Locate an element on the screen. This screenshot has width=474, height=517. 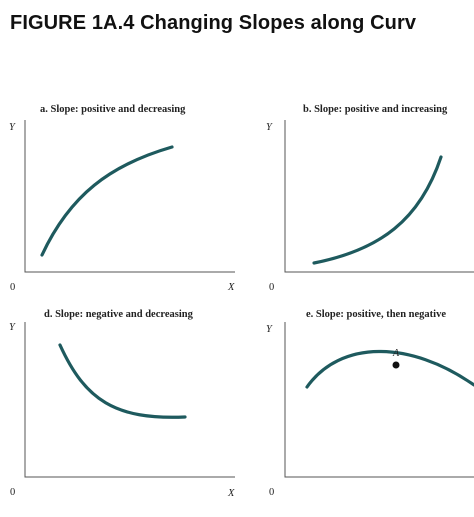
panel-a-y-axis-label: Y is located at coordinates (12, 127).